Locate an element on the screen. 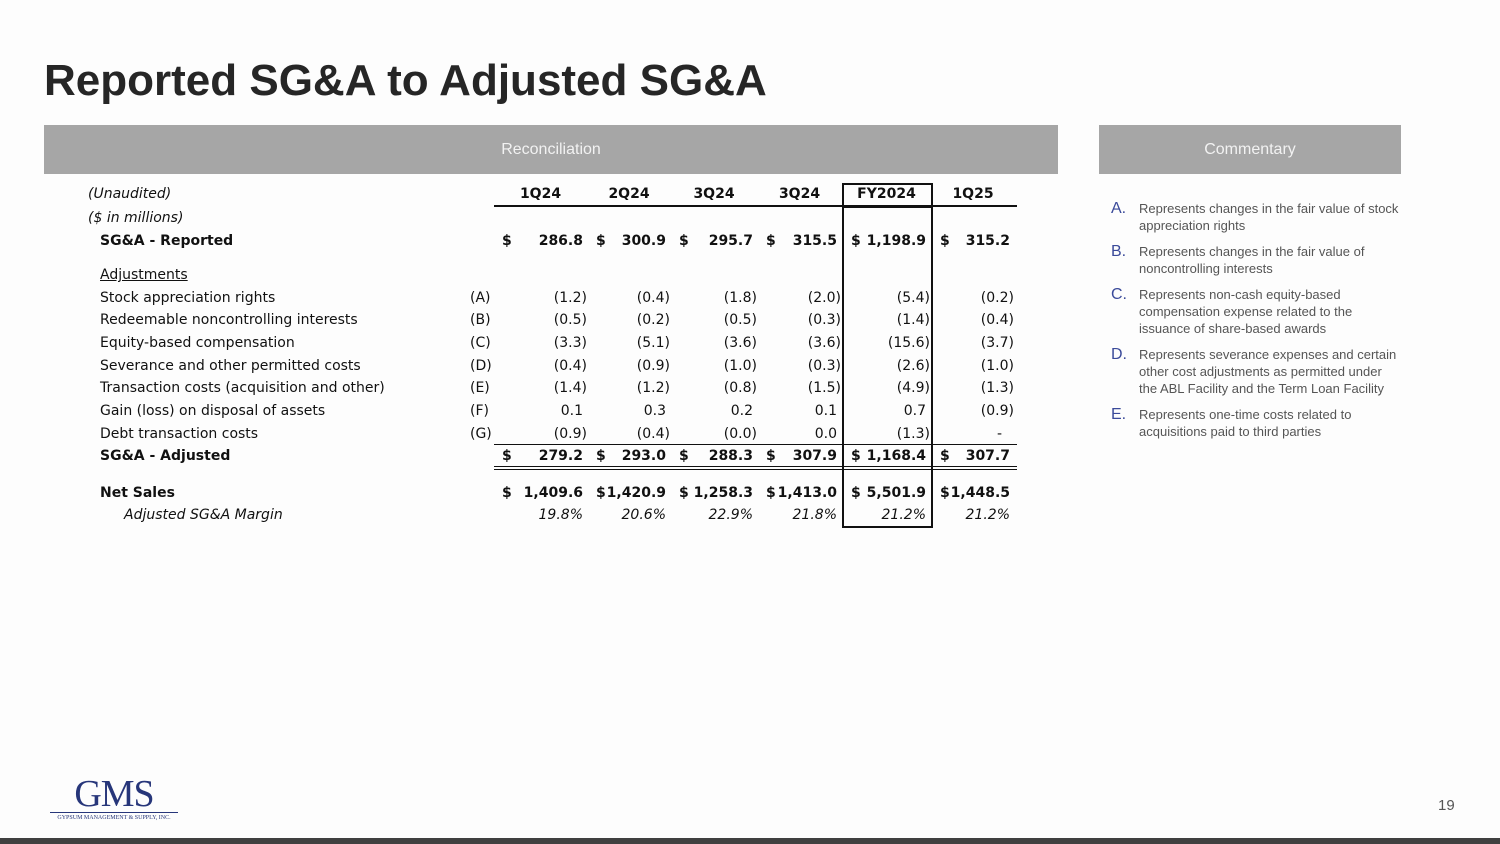 This screenshot has width=1500, height=844. value-cell: 20.6% is located at coordinates (643, 515).